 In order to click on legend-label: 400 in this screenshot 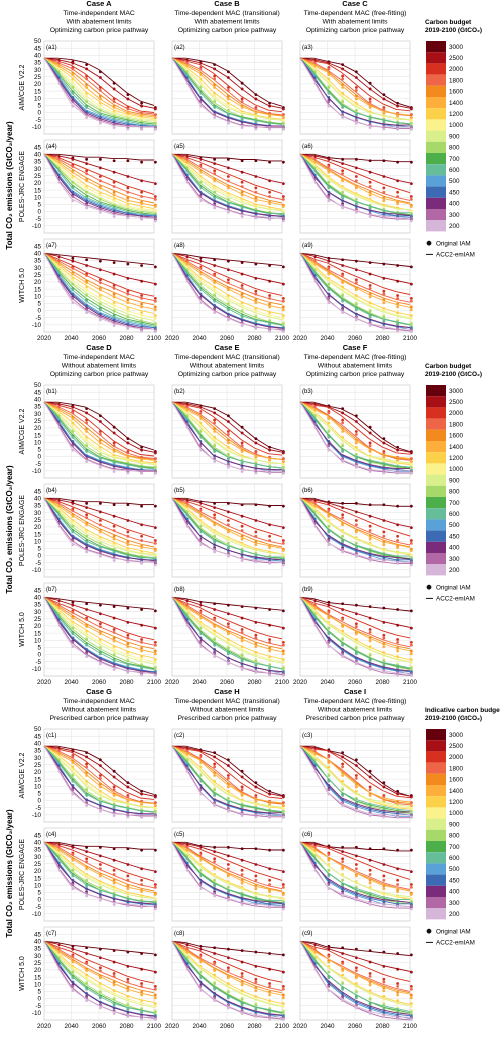, I will do `click(454, 548)`.